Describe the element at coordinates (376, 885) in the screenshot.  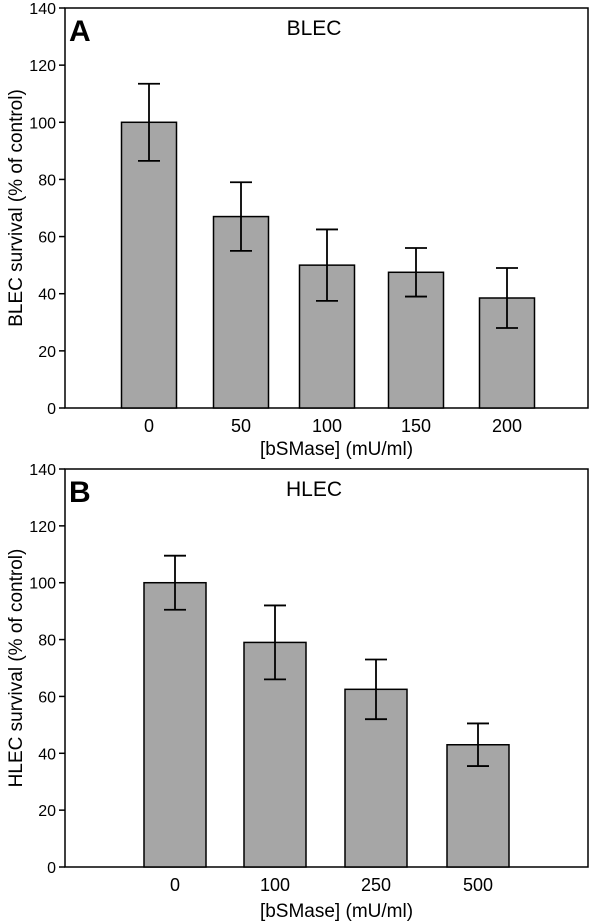
I see `x-tick-label: 250` at that location.